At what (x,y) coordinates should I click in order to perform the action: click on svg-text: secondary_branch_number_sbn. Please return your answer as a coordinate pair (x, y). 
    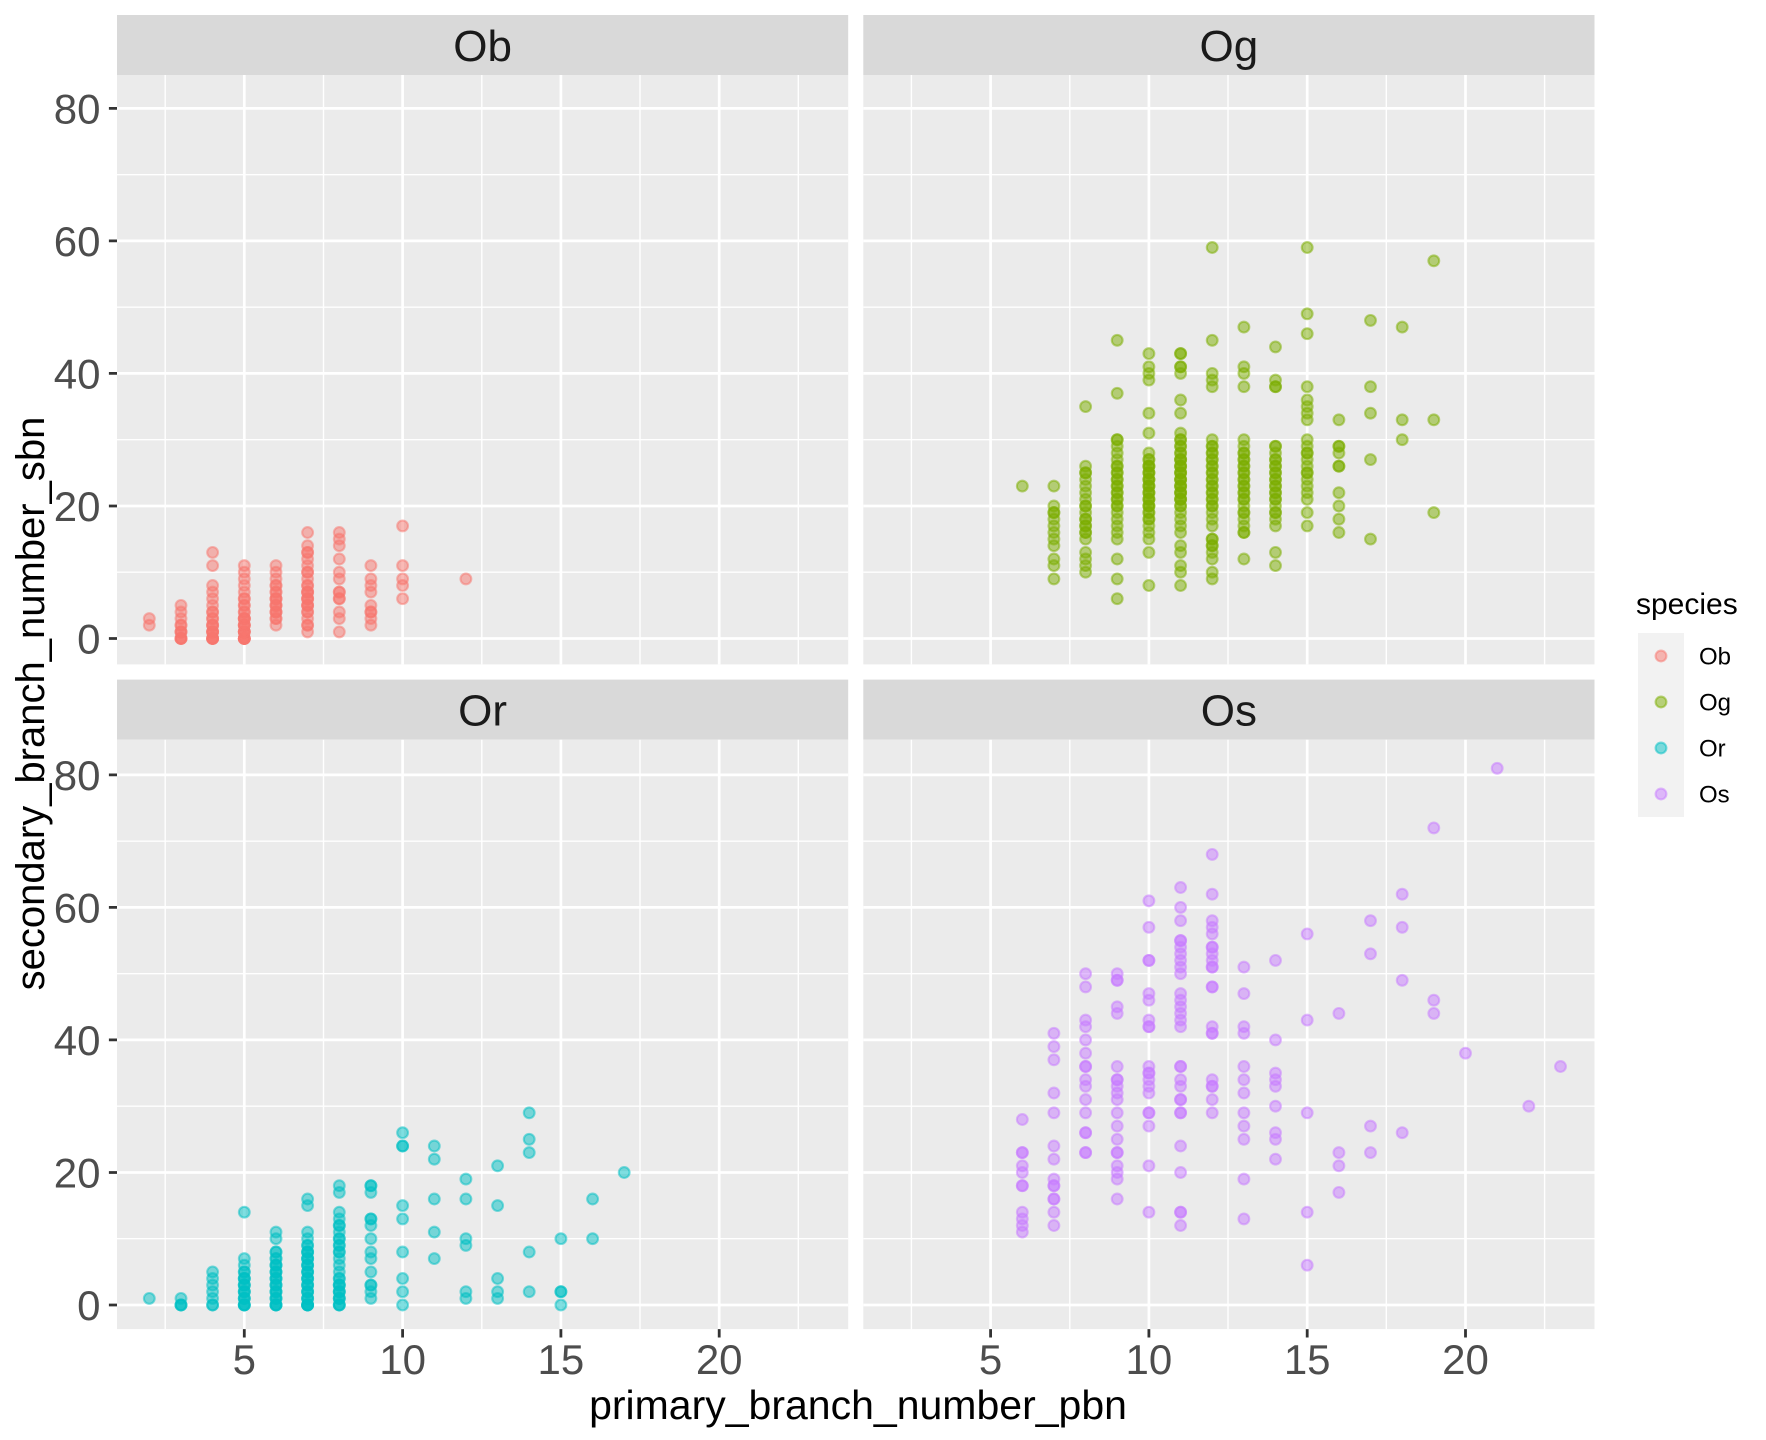
    Looking at the image, I should click on (31, 704).